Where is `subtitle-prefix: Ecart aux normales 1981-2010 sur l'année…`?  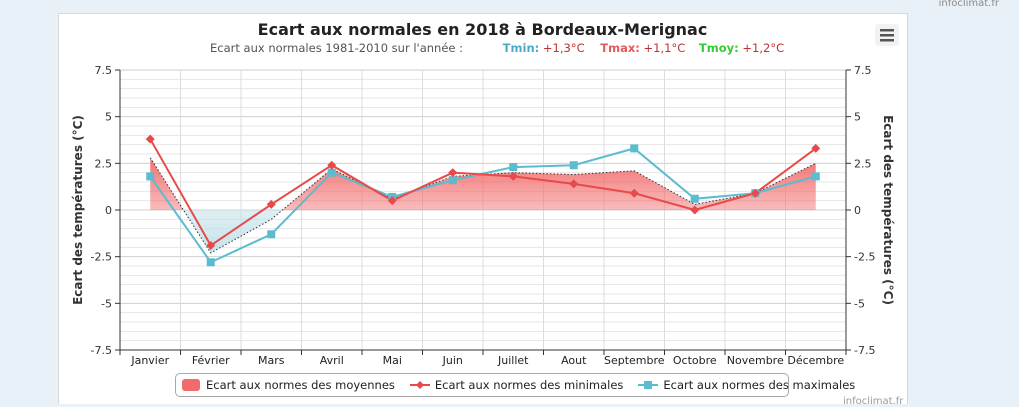
subtitle-prefix: Ecart aux normales 1981-2010 sur l'année… is located at coordinates (337, 48).